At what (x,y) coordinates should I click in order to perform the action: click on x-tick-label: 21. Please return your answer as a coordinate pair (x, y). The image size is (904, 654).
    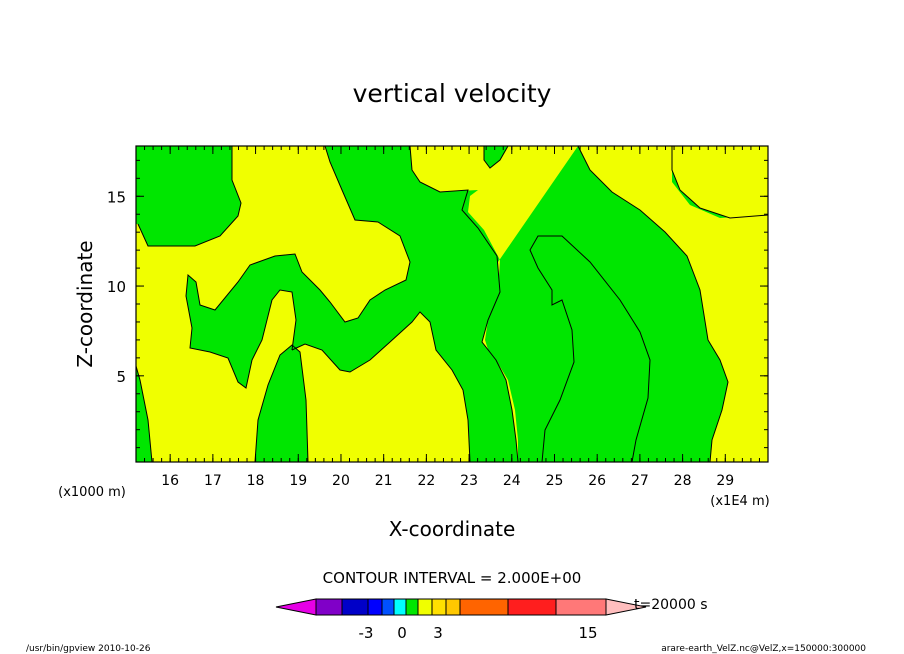
    Looking at the image, I should click on (384, 481).